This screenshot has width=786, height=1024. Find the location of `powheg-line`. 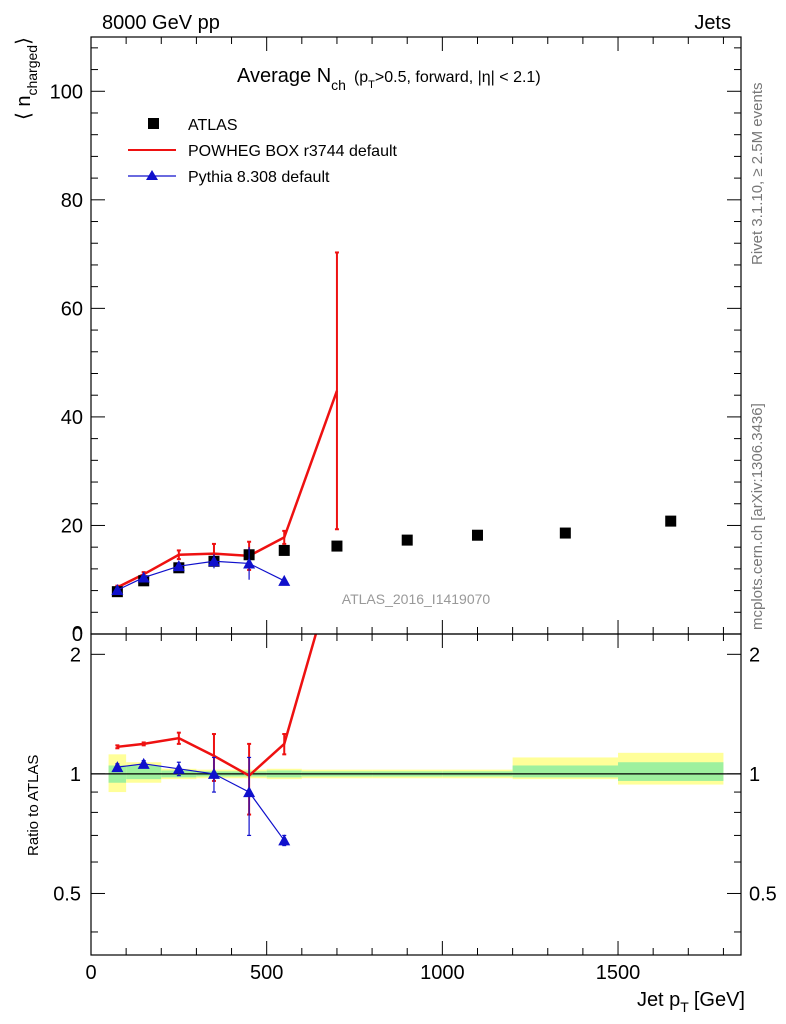

powheg-line is located at coordinates (227, 489).